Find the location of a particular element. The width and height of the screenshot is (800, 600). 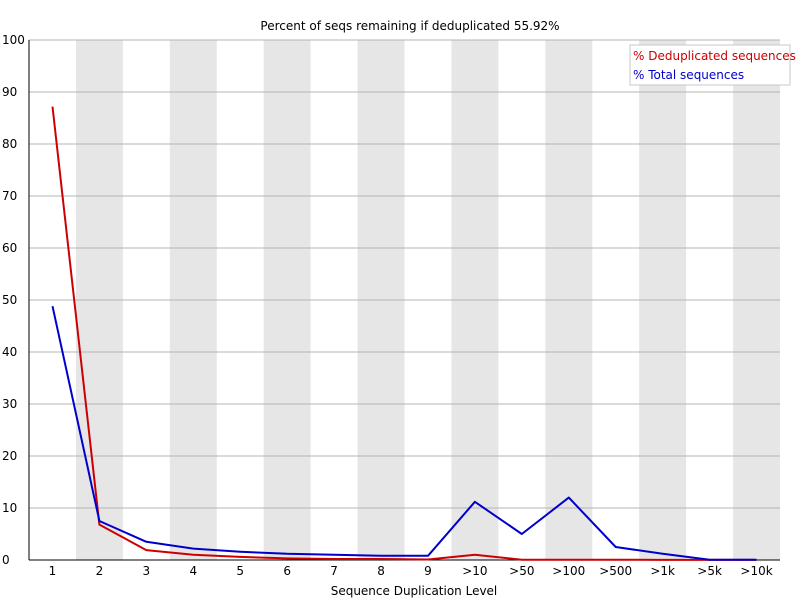

y-tick-40: 40 is located at coordinates (9, 352).